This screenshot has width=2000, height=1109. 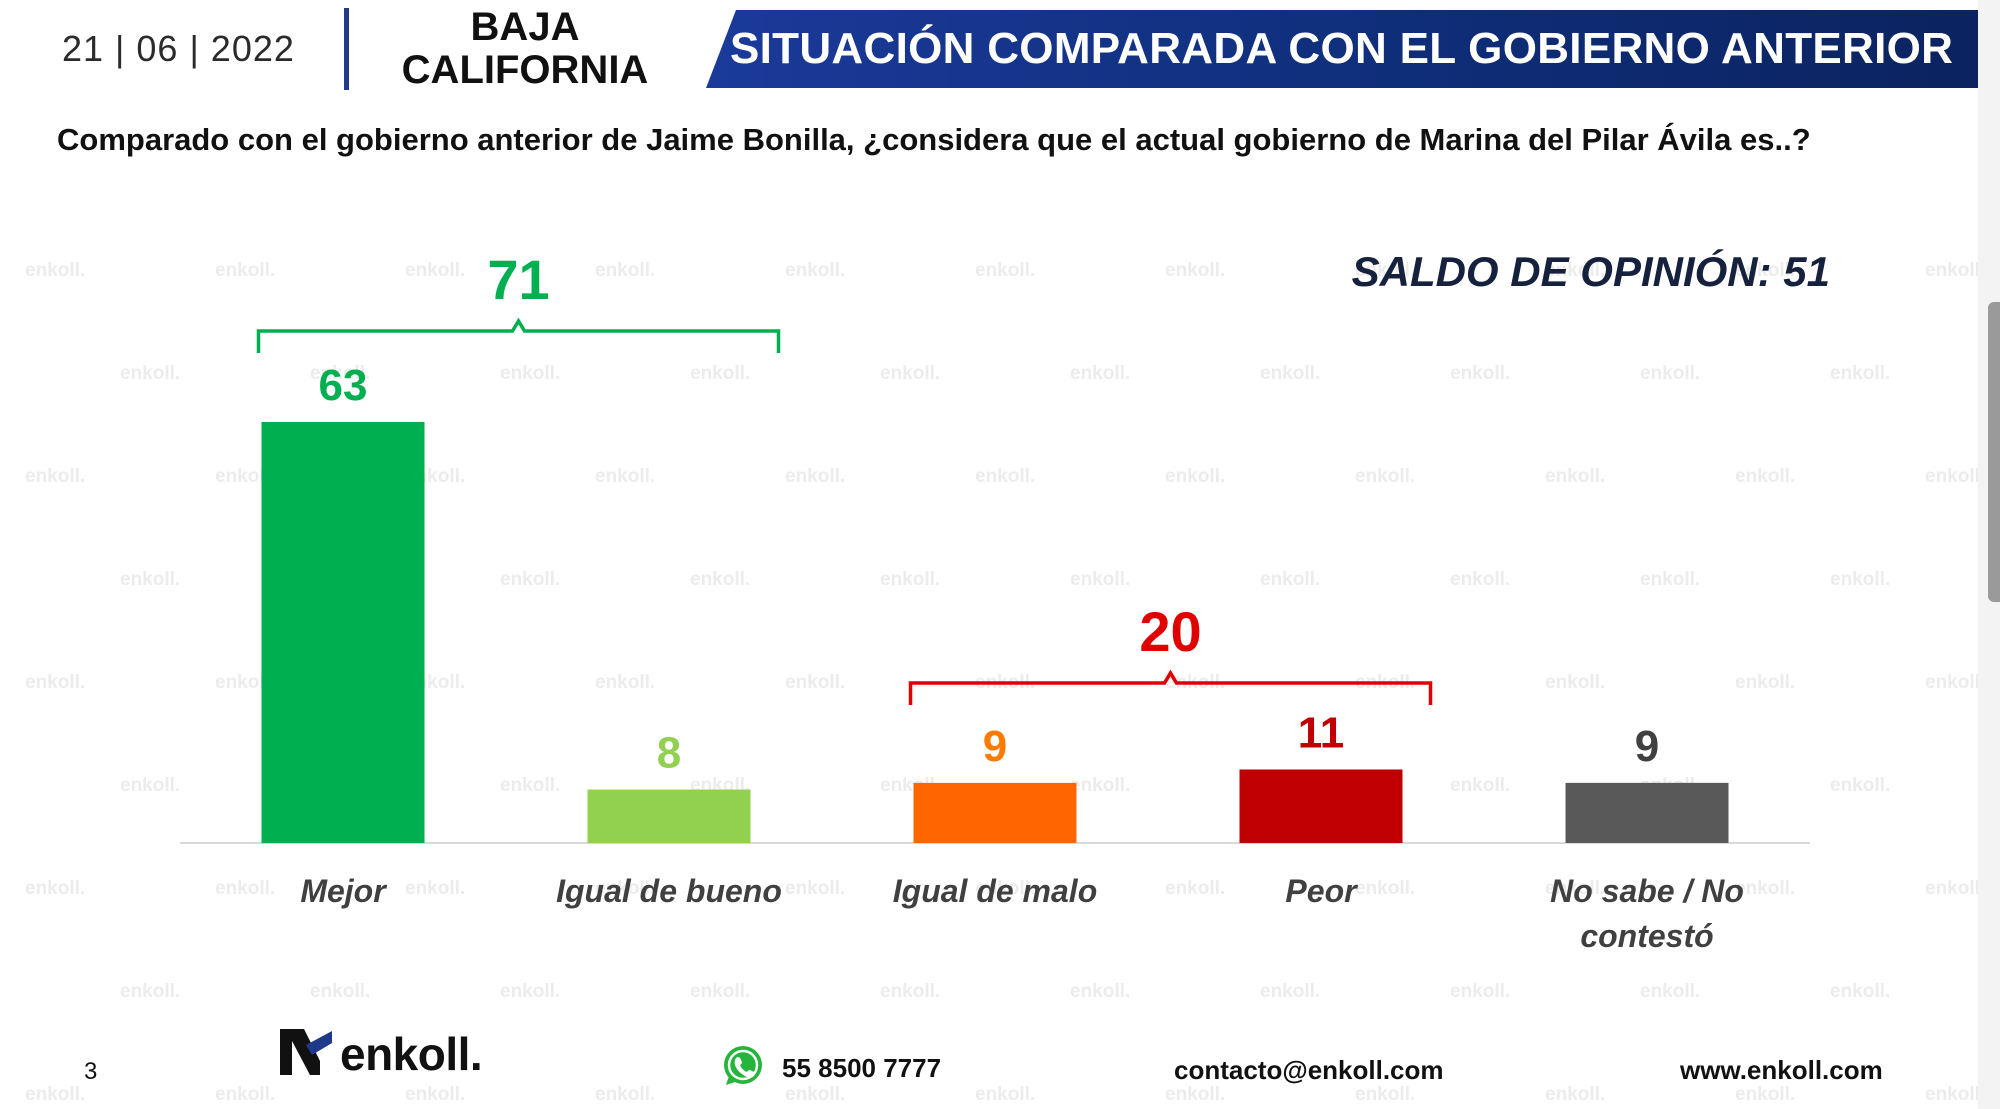 I want to click on category-label: Mejor, so click(x=343, y=891).